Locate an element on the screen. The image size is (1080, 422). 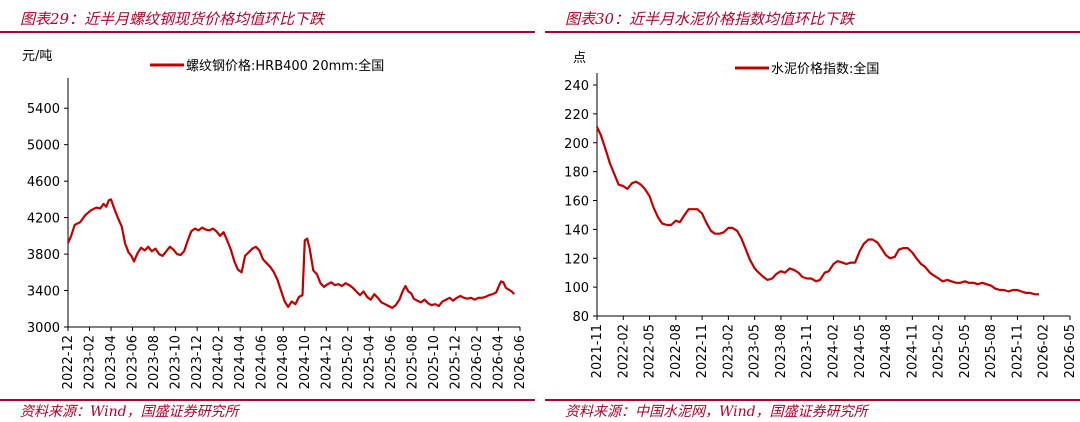
x-tick-label: 2026-06 is located at coordinates (520, 362).